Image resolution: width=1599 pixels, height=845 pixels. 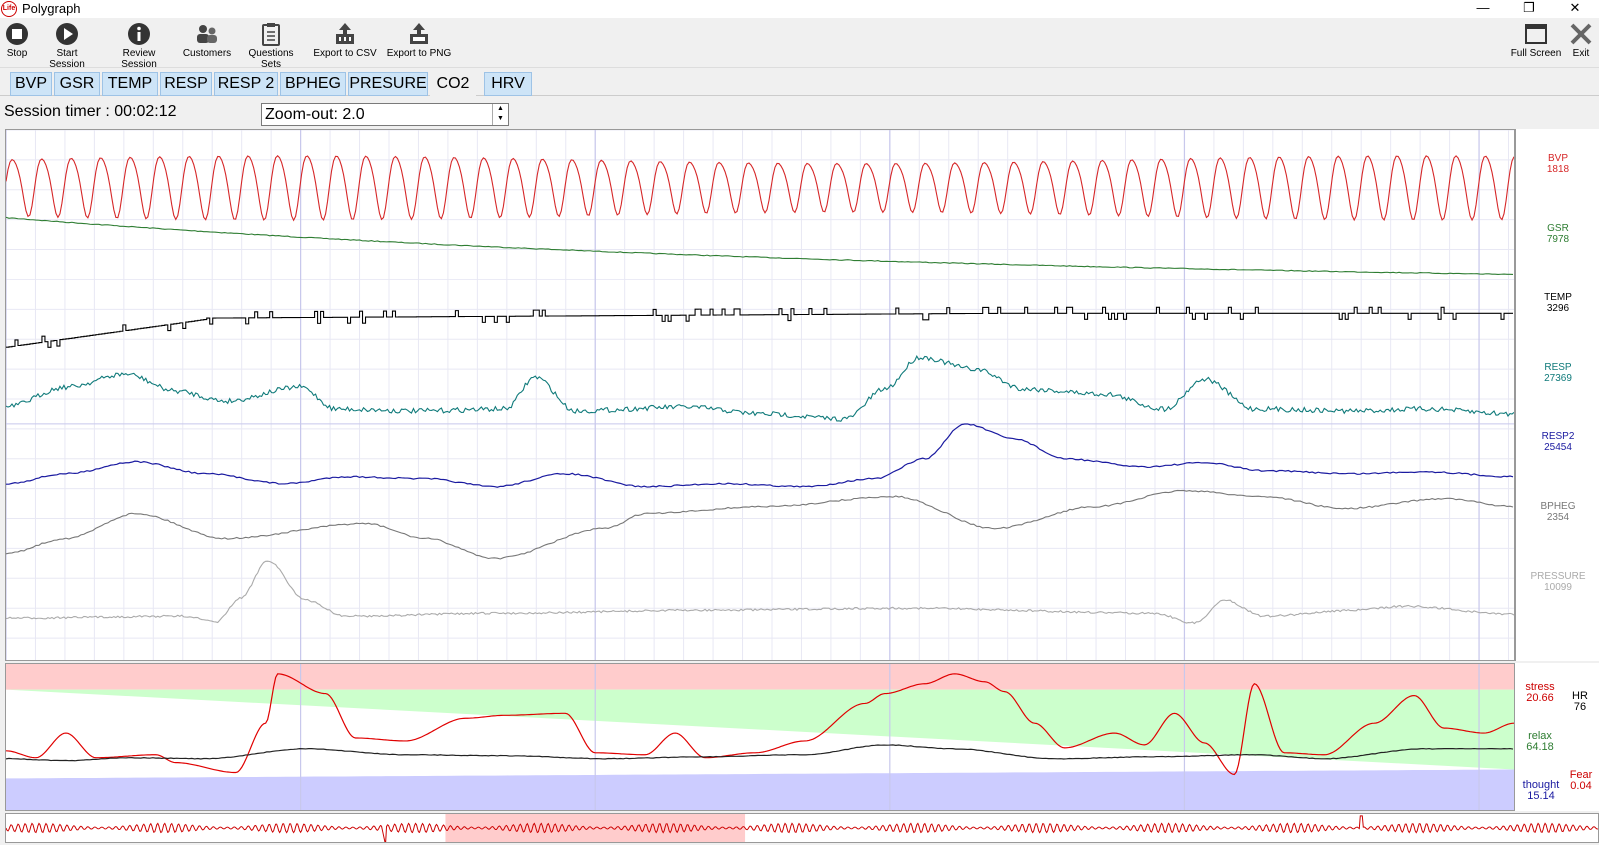 I want to click on full-screen-button: Full Screen, so click(x=1536, y=40).